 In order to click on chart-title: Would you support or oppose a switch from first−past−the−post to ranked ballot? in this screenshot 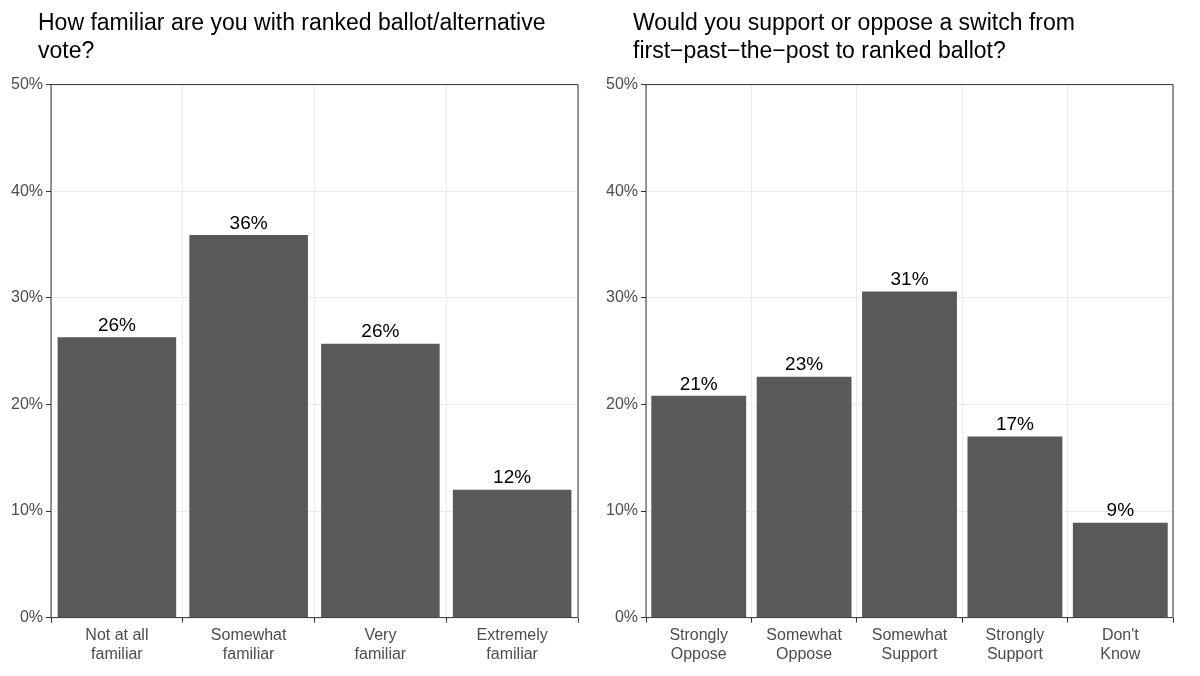, I will do `click(854, 36)`.